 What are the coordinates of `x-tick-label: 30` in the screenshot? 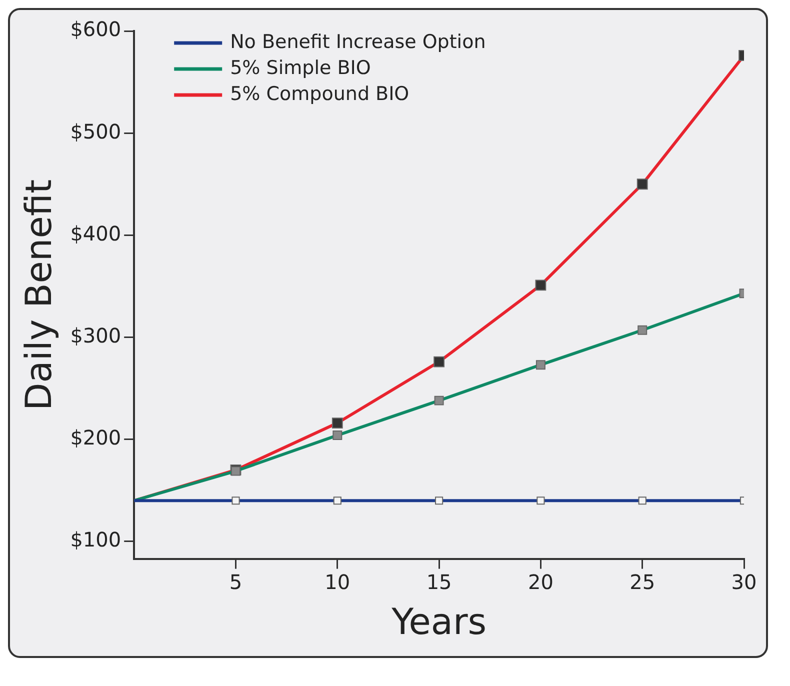 It's located at (744, 582).